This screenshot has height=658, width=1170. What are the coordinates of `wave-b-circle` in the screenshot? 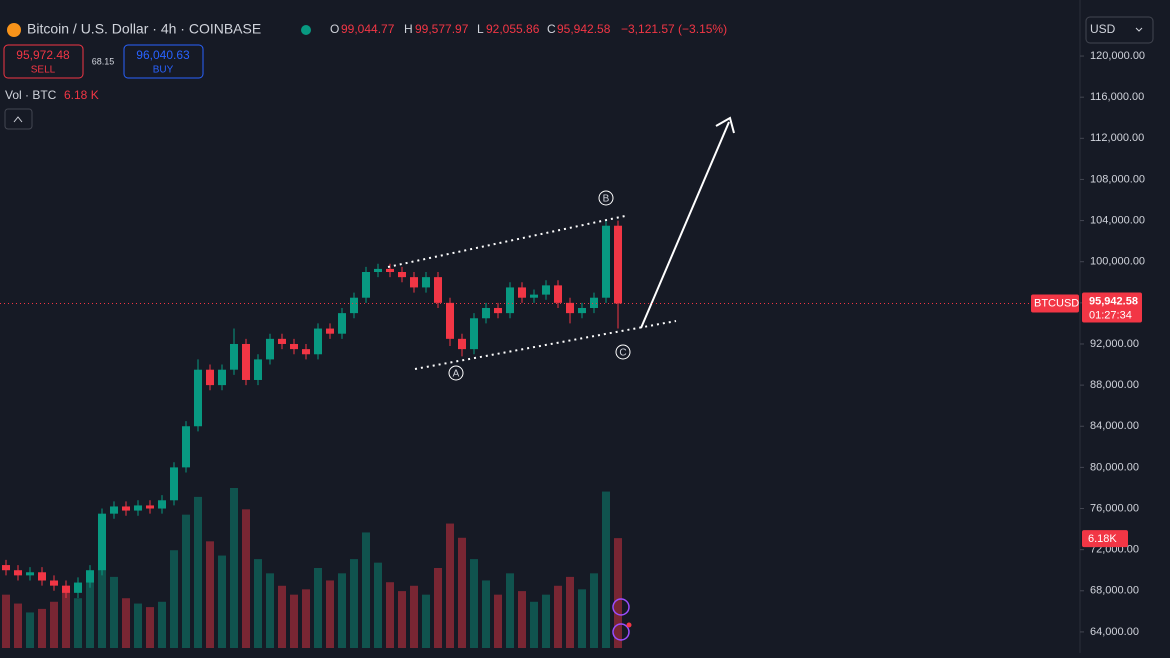 It's located at (606, 198).